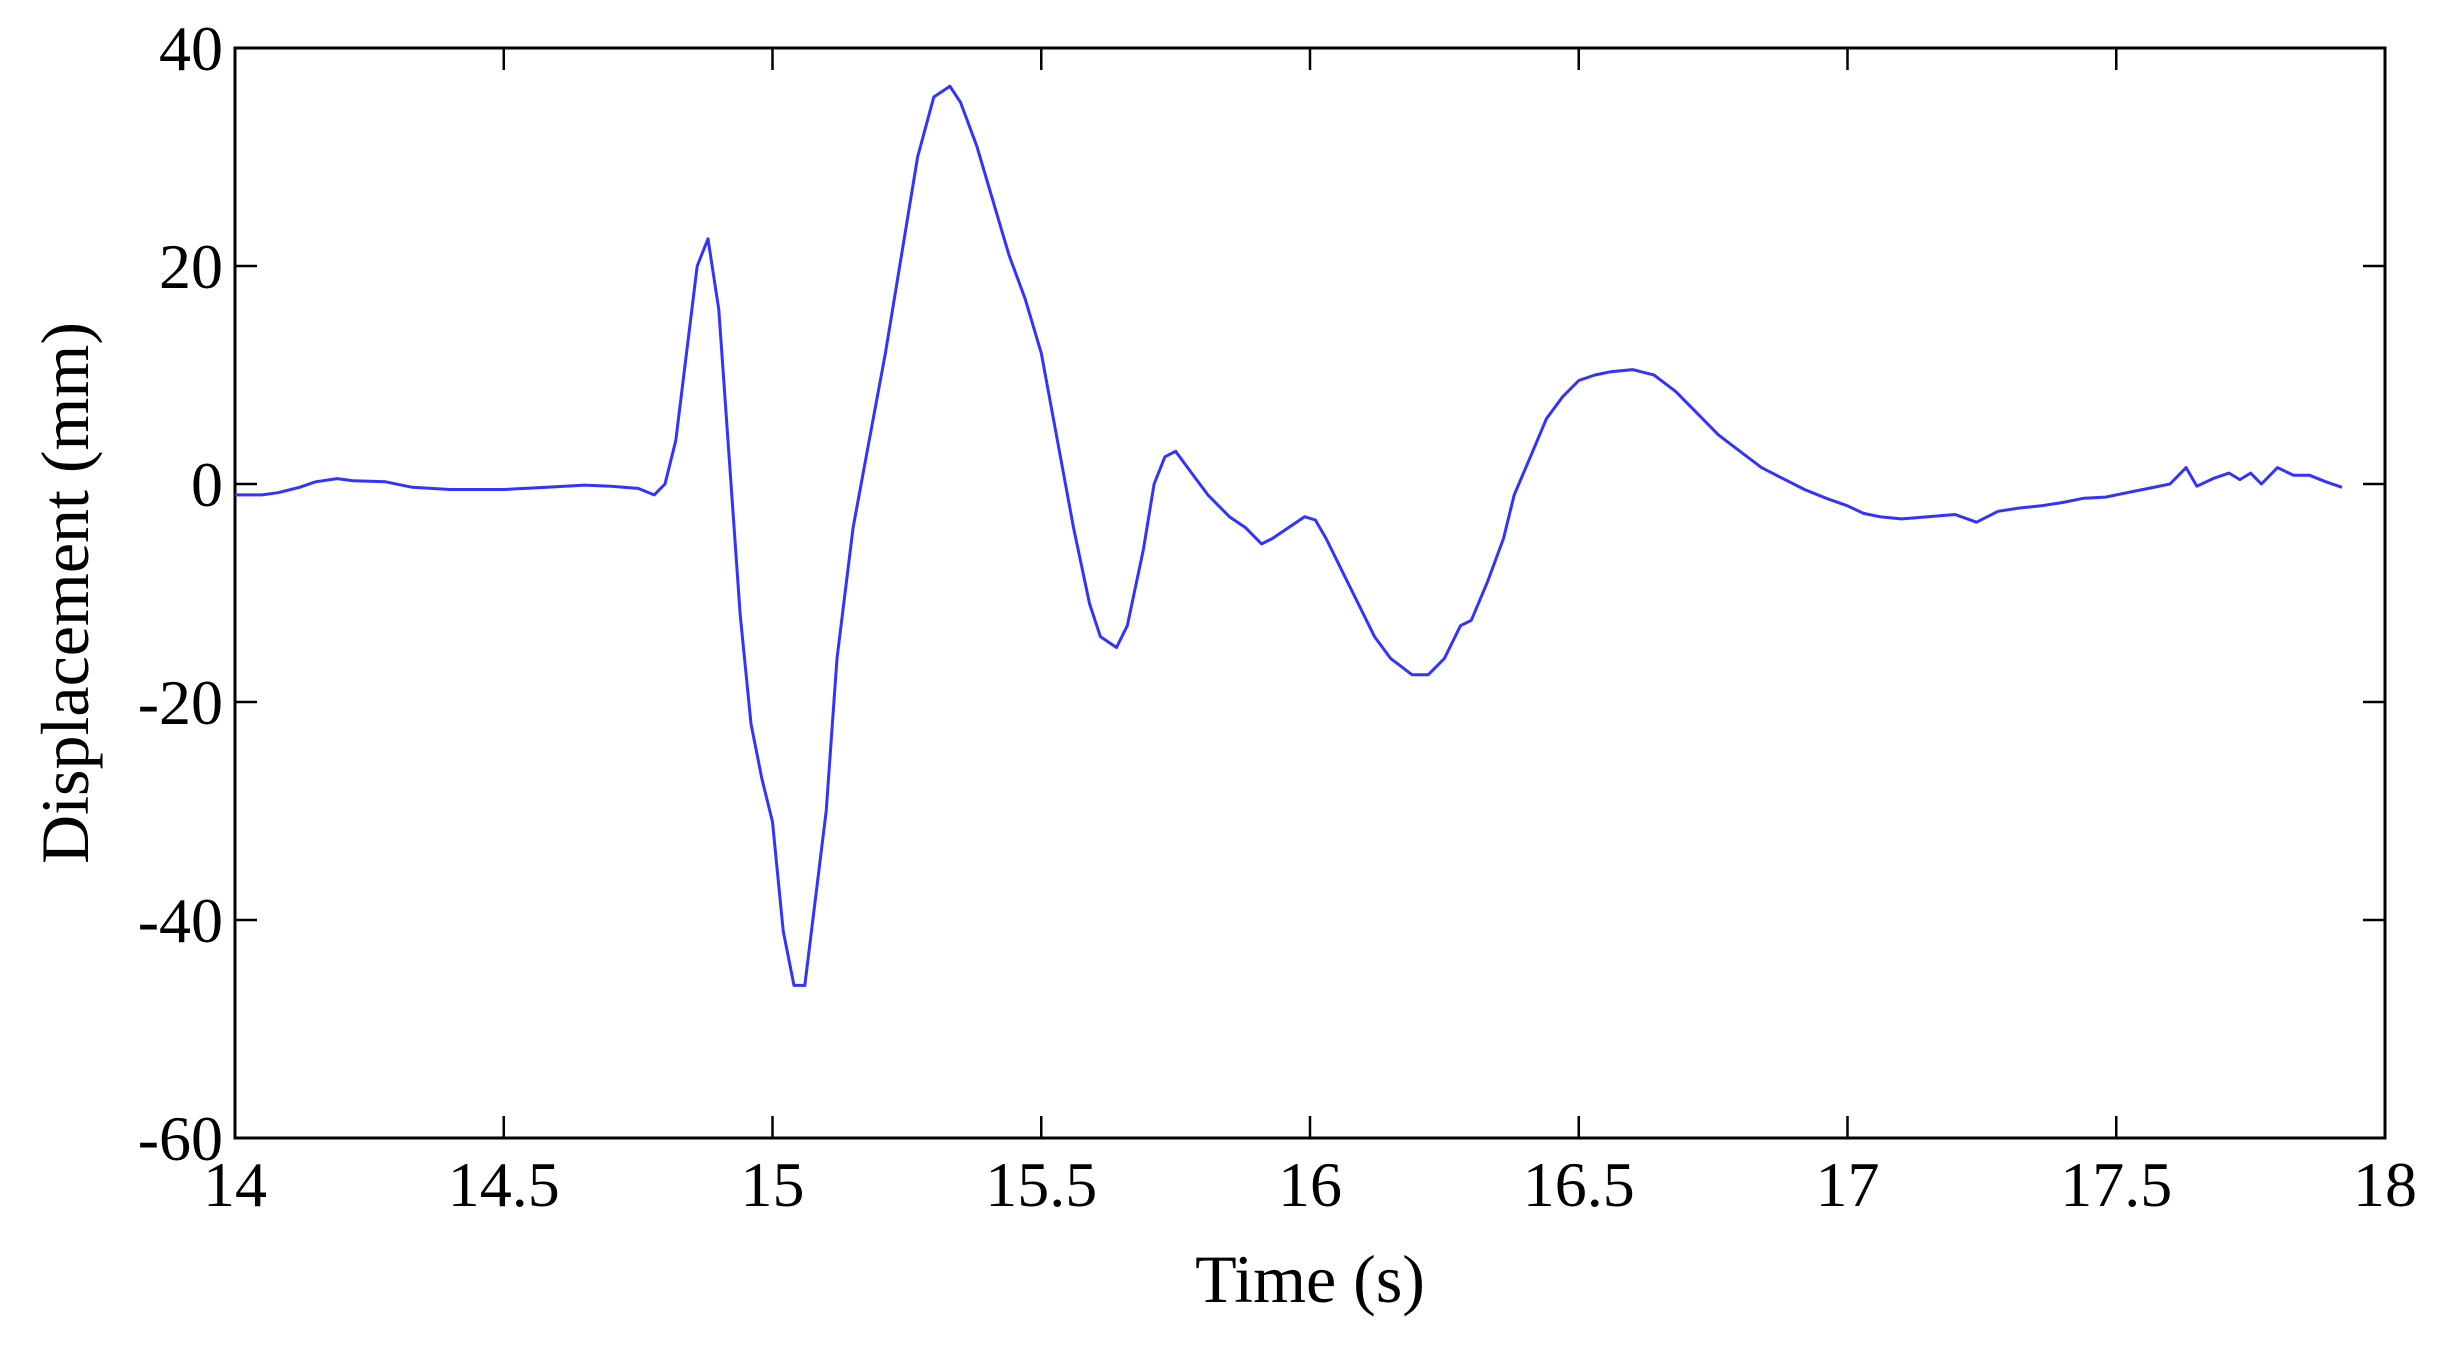  Describe the element at coordinates (191, 266) in the screenshot. I see `y-tick-label: 20` at that location.